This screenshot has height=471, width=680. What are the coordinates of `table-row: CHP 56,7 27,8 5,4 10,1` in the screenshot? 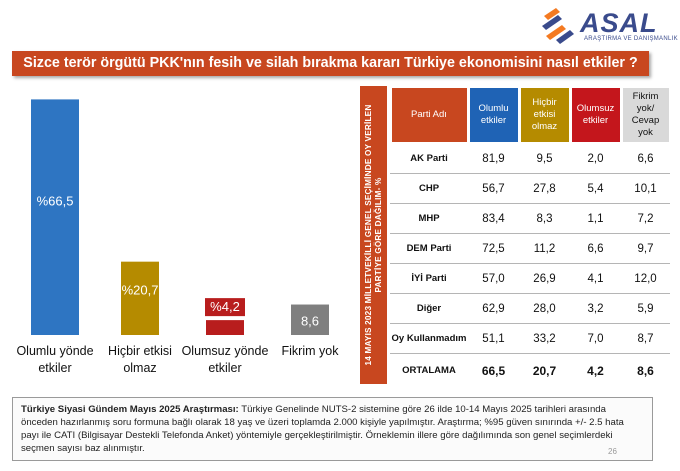 It's located at (530, 188).